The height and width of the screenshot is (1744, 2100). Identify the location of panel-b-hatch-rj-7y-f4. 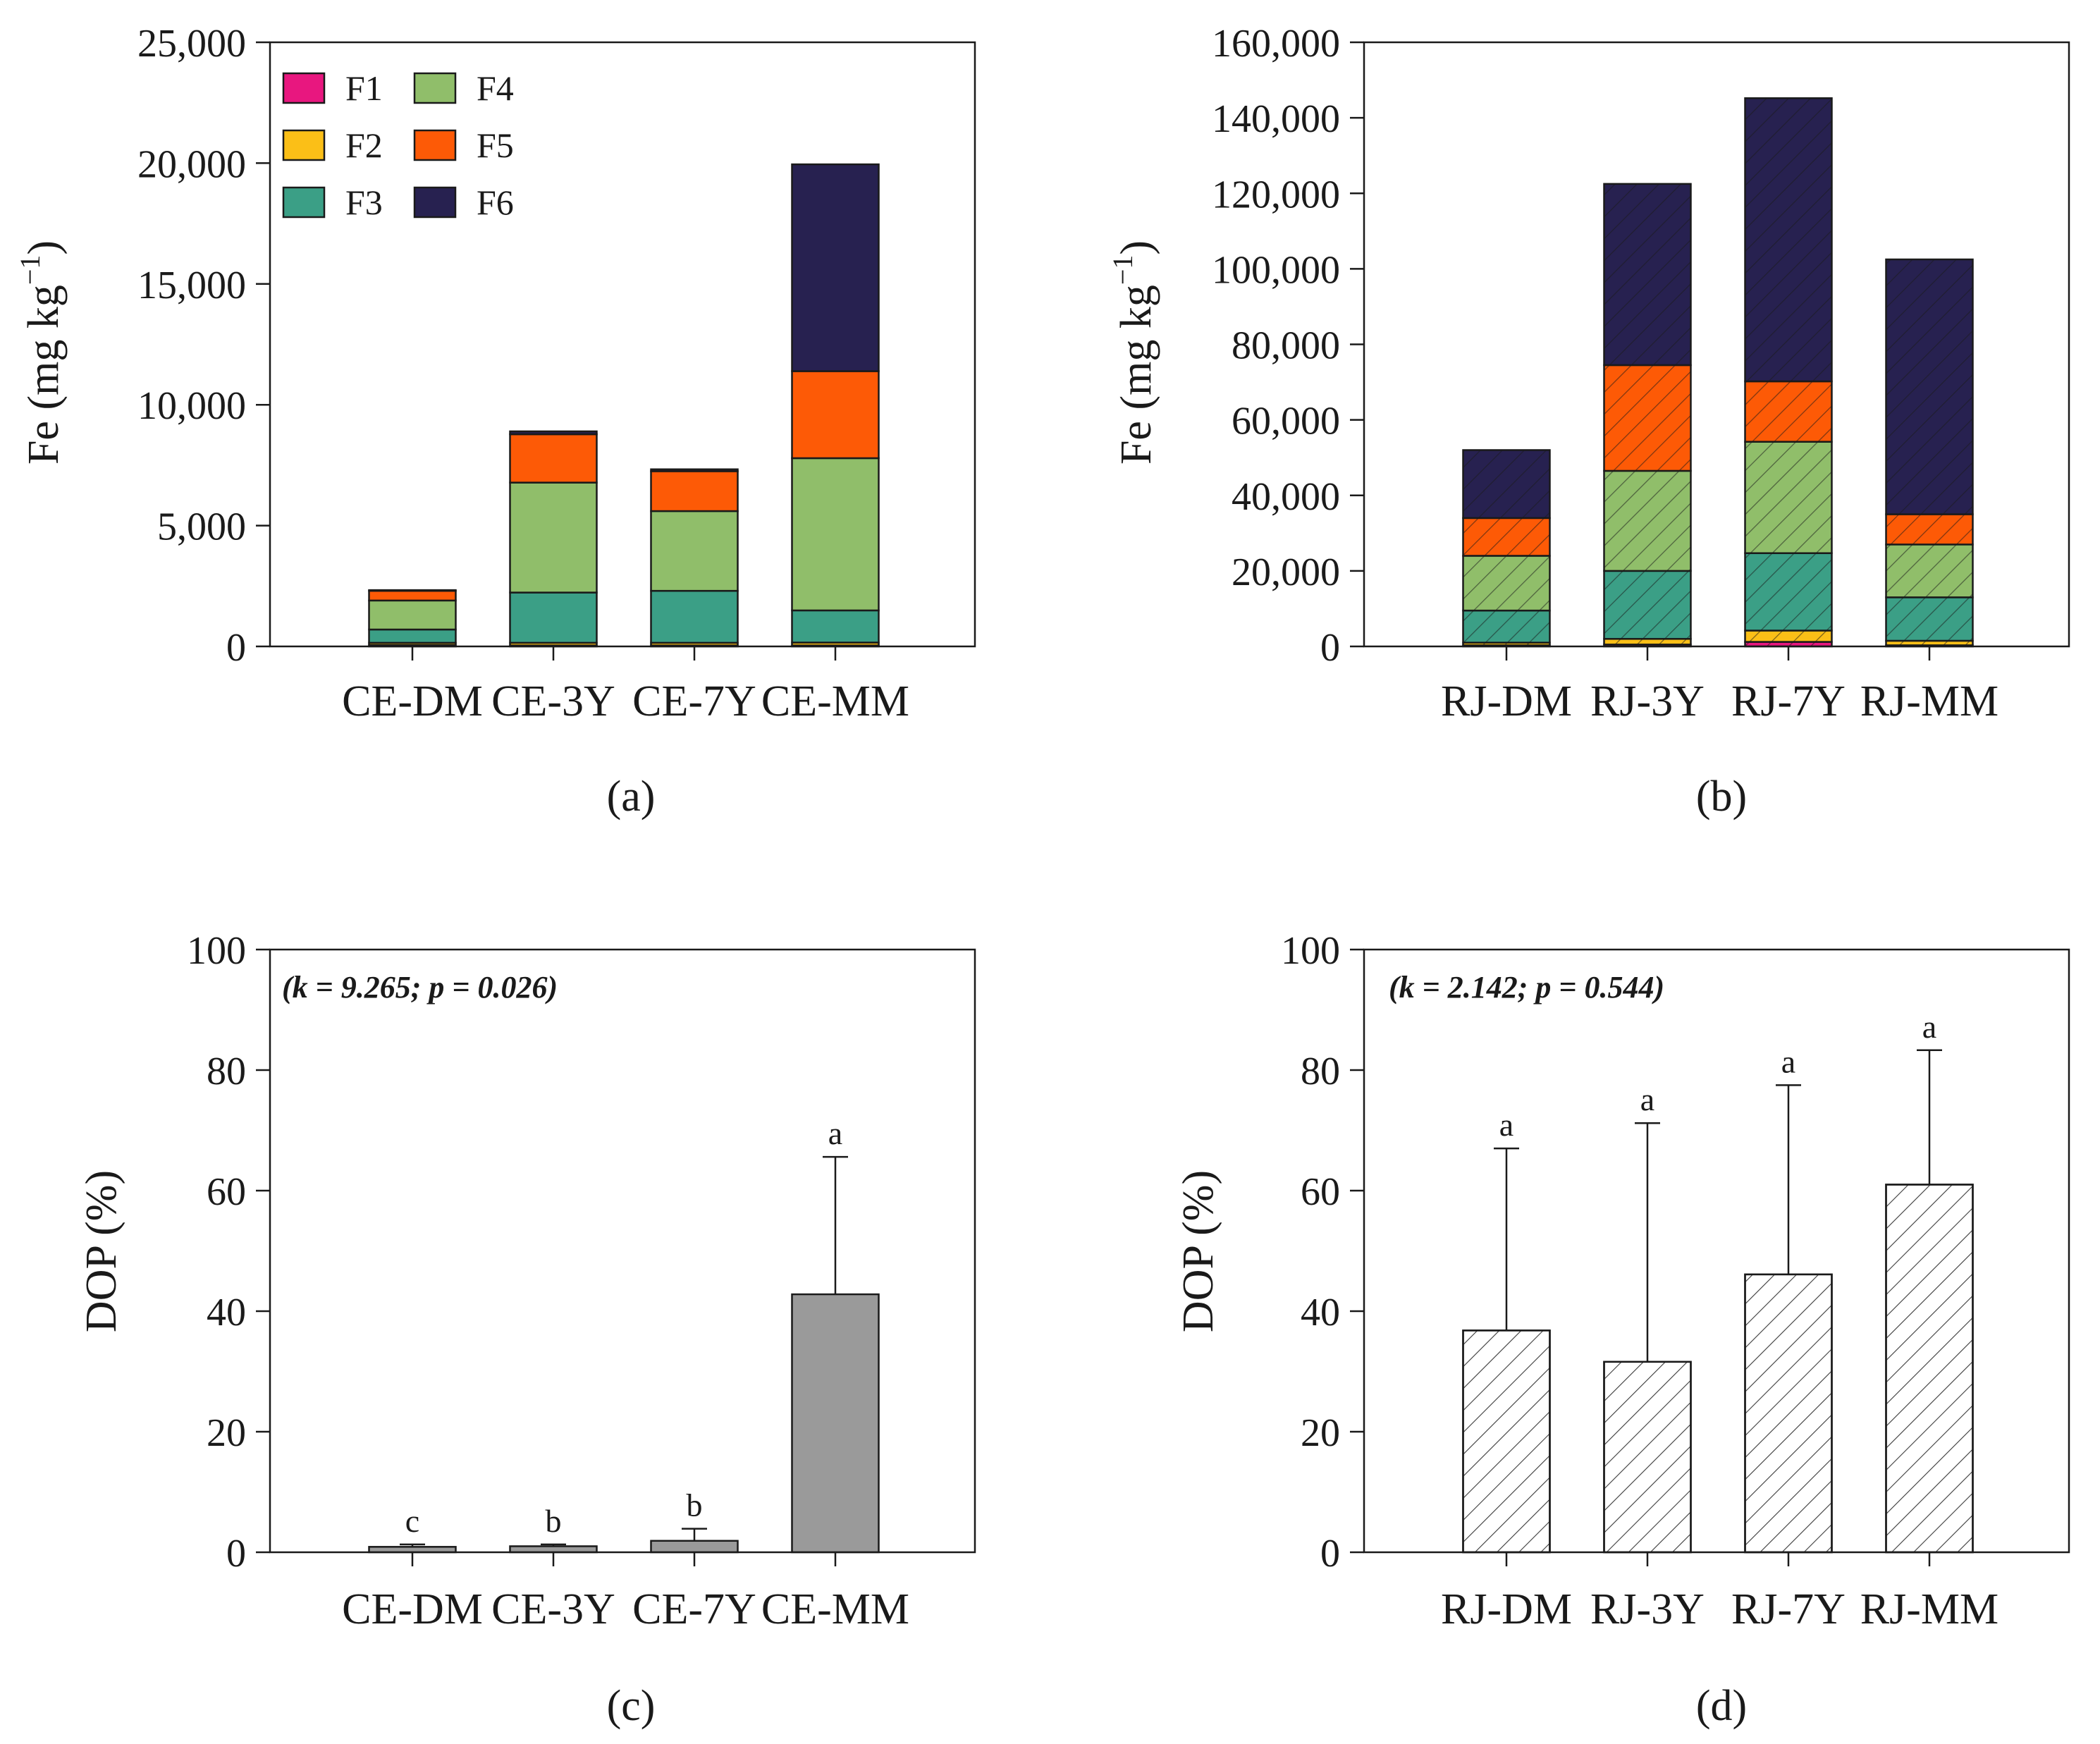
(1789, 497).